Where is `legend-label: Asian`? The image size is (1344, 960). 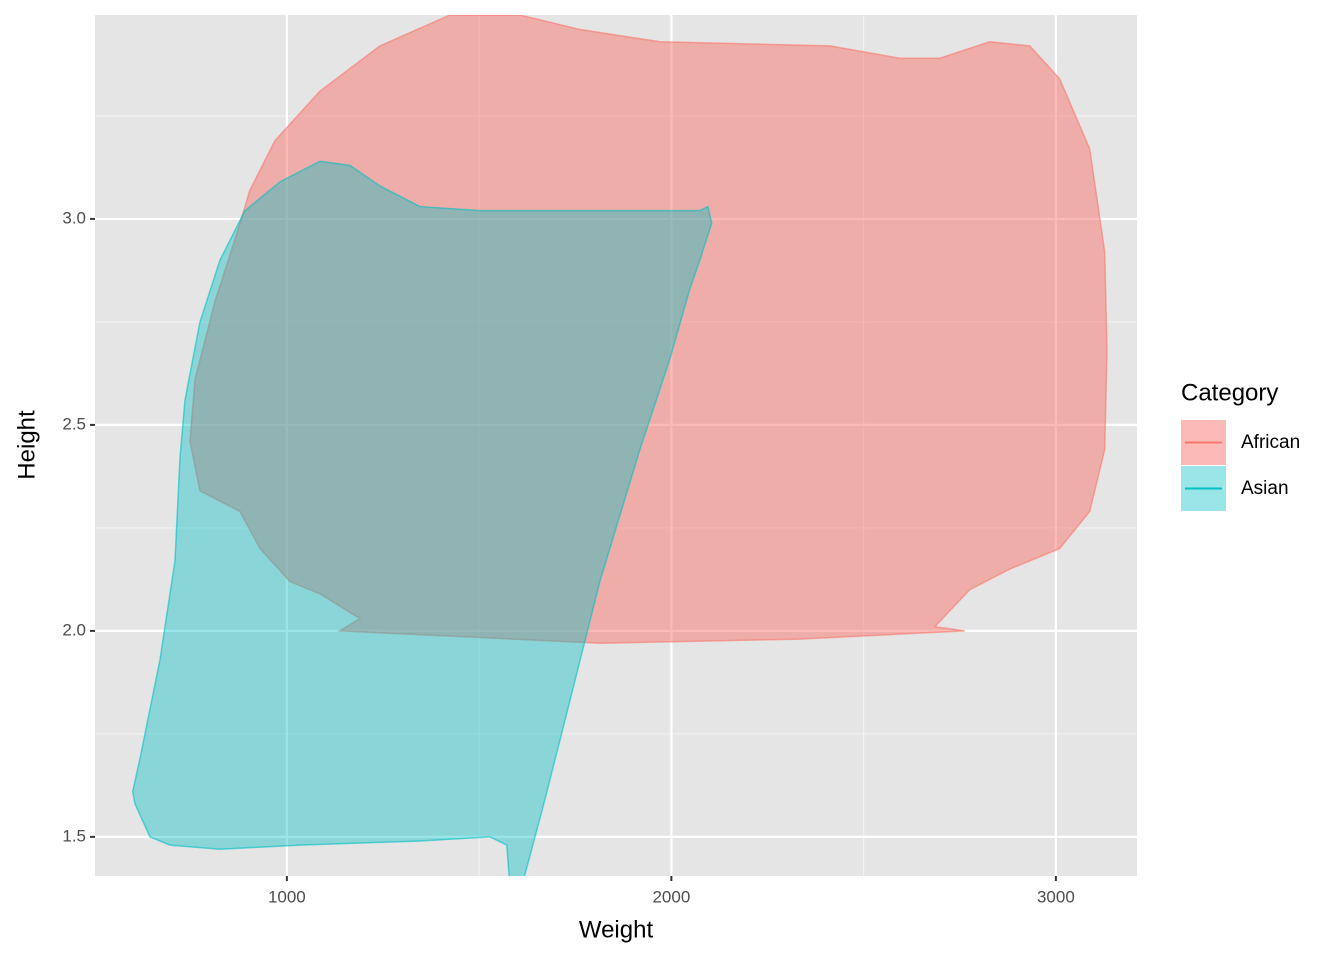 legend-label: Asian is located at coordinates (1265, 488).